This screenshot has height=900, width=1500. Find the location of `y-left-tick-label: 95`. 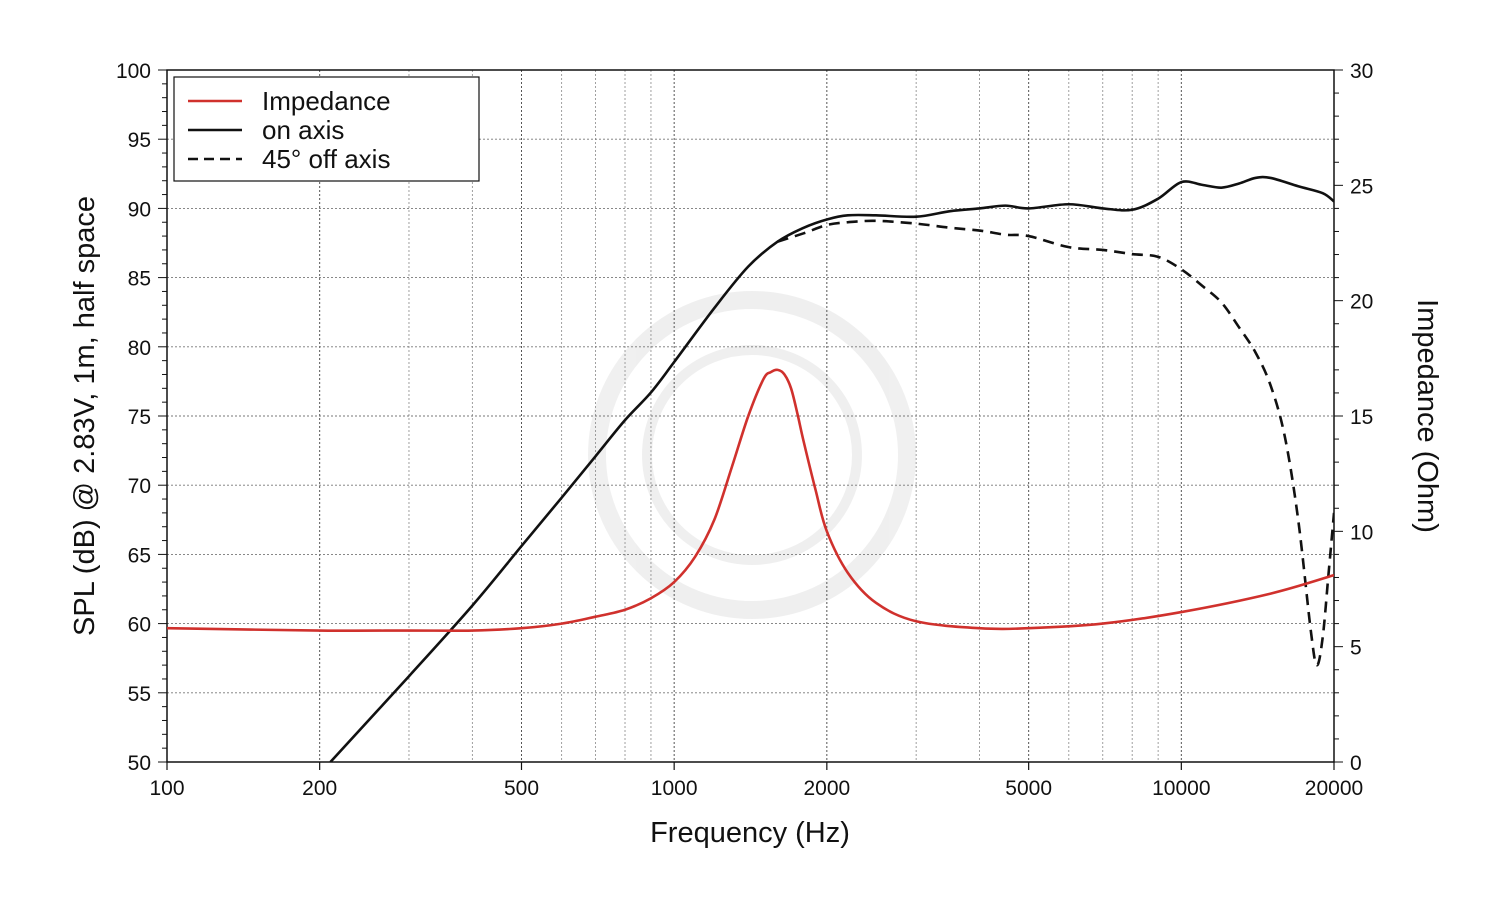

y-left-tick-label: 95 is located at coordinates (139, 140).